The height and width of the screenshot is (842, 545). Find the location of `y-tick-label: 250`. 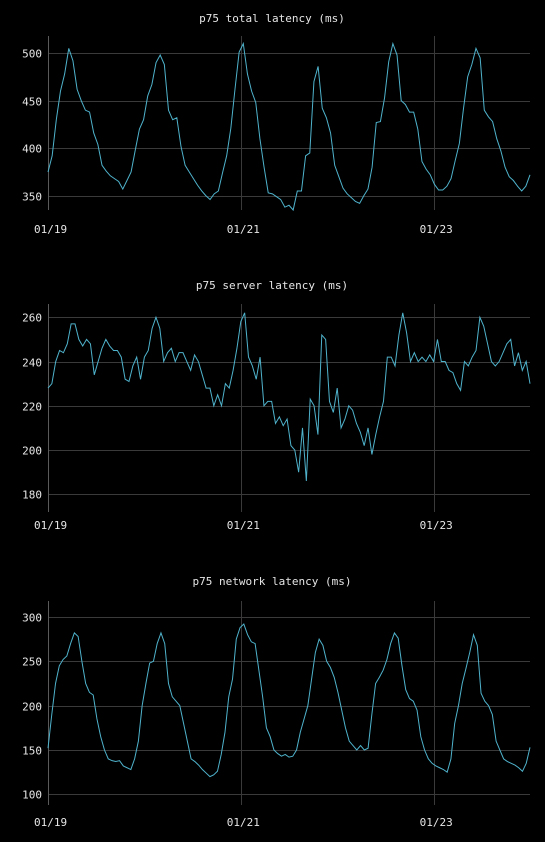

y-tick-label: 250 is located at coordinates (32, 662).